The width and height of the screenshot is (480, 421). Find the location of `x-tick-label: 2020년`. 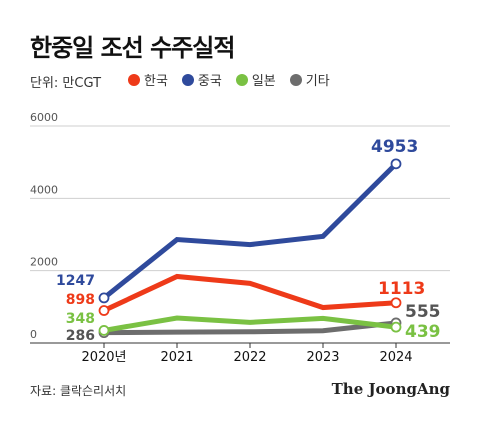

x-tick-label: 2020년 is located at coordinates (103, 357).